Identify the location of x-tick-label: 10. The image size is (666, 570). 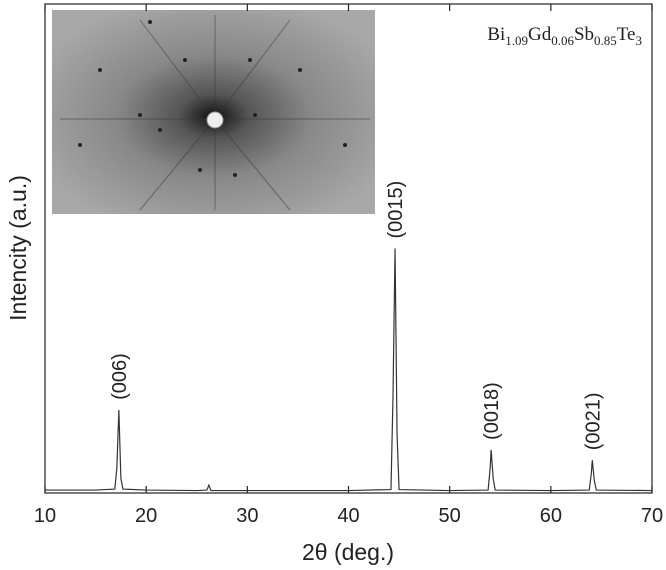
(45, 516).